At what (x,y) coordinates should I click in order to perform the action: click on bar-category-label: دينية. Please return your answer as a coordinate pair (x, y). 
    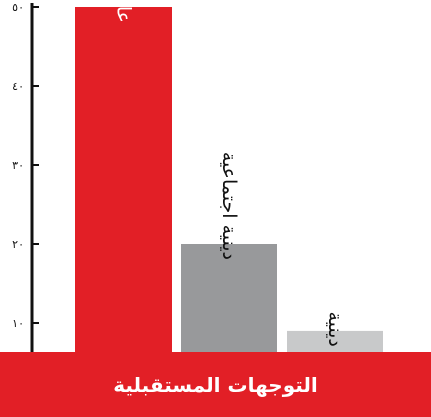
    Looking at the image, I should click on (335, 328).